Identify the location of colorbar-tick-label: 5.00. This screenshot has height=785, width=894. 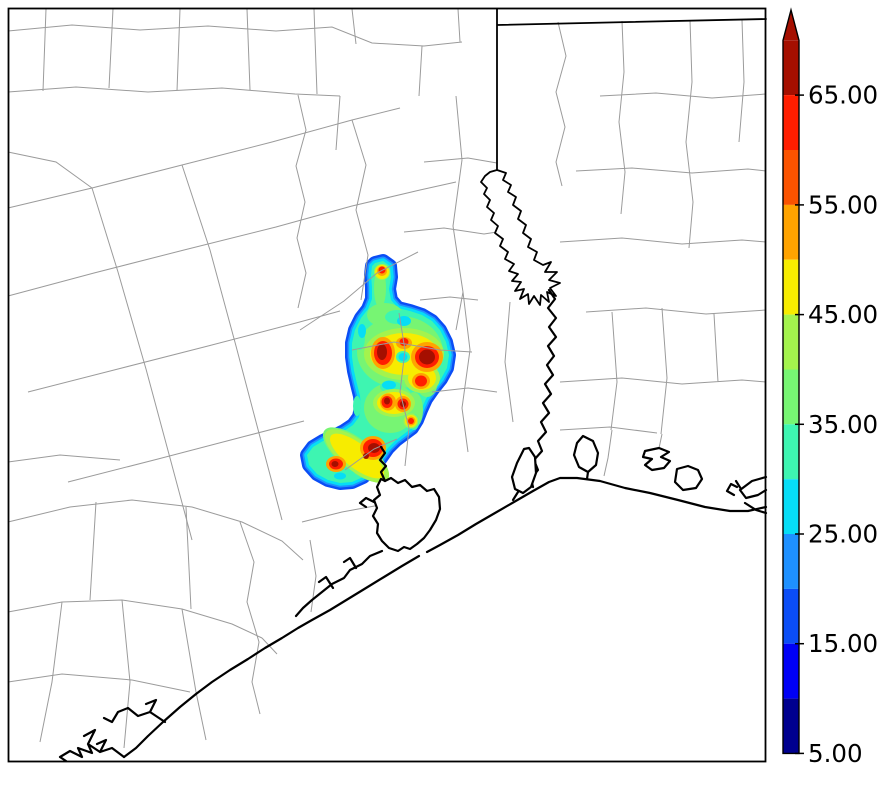
(835, 753).